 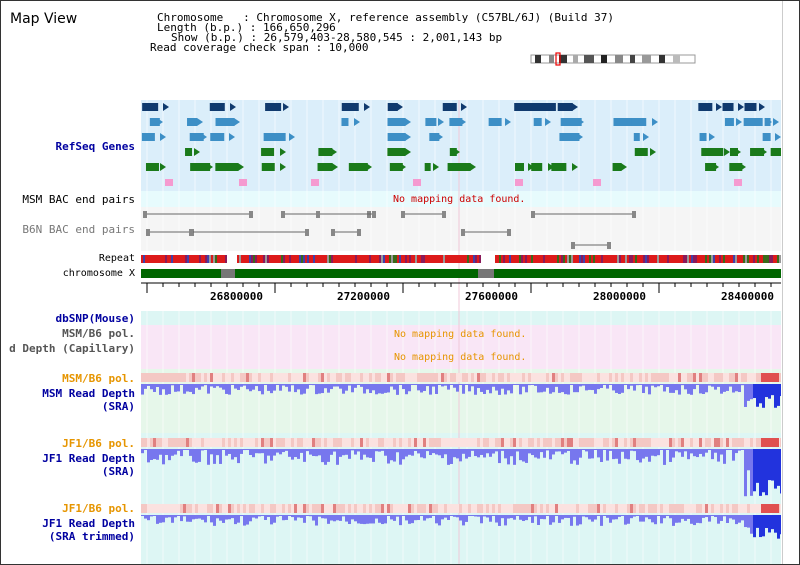 I want to click on track-label-jf1-read-depth-trimmed: JF1 Read Depth, so click(x=88, y=523).